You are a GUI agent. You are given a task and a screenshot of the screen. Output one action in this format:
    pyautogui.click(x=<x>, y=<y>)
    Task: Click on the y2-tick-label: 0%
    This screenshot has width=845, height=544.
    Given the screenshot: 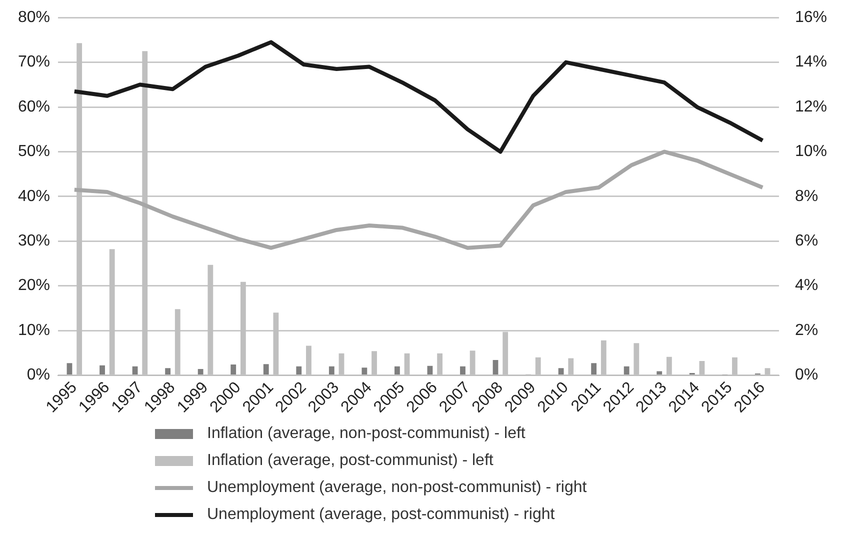 What is the action you would take?
    pyautogui.click(x=806, y=375)
    